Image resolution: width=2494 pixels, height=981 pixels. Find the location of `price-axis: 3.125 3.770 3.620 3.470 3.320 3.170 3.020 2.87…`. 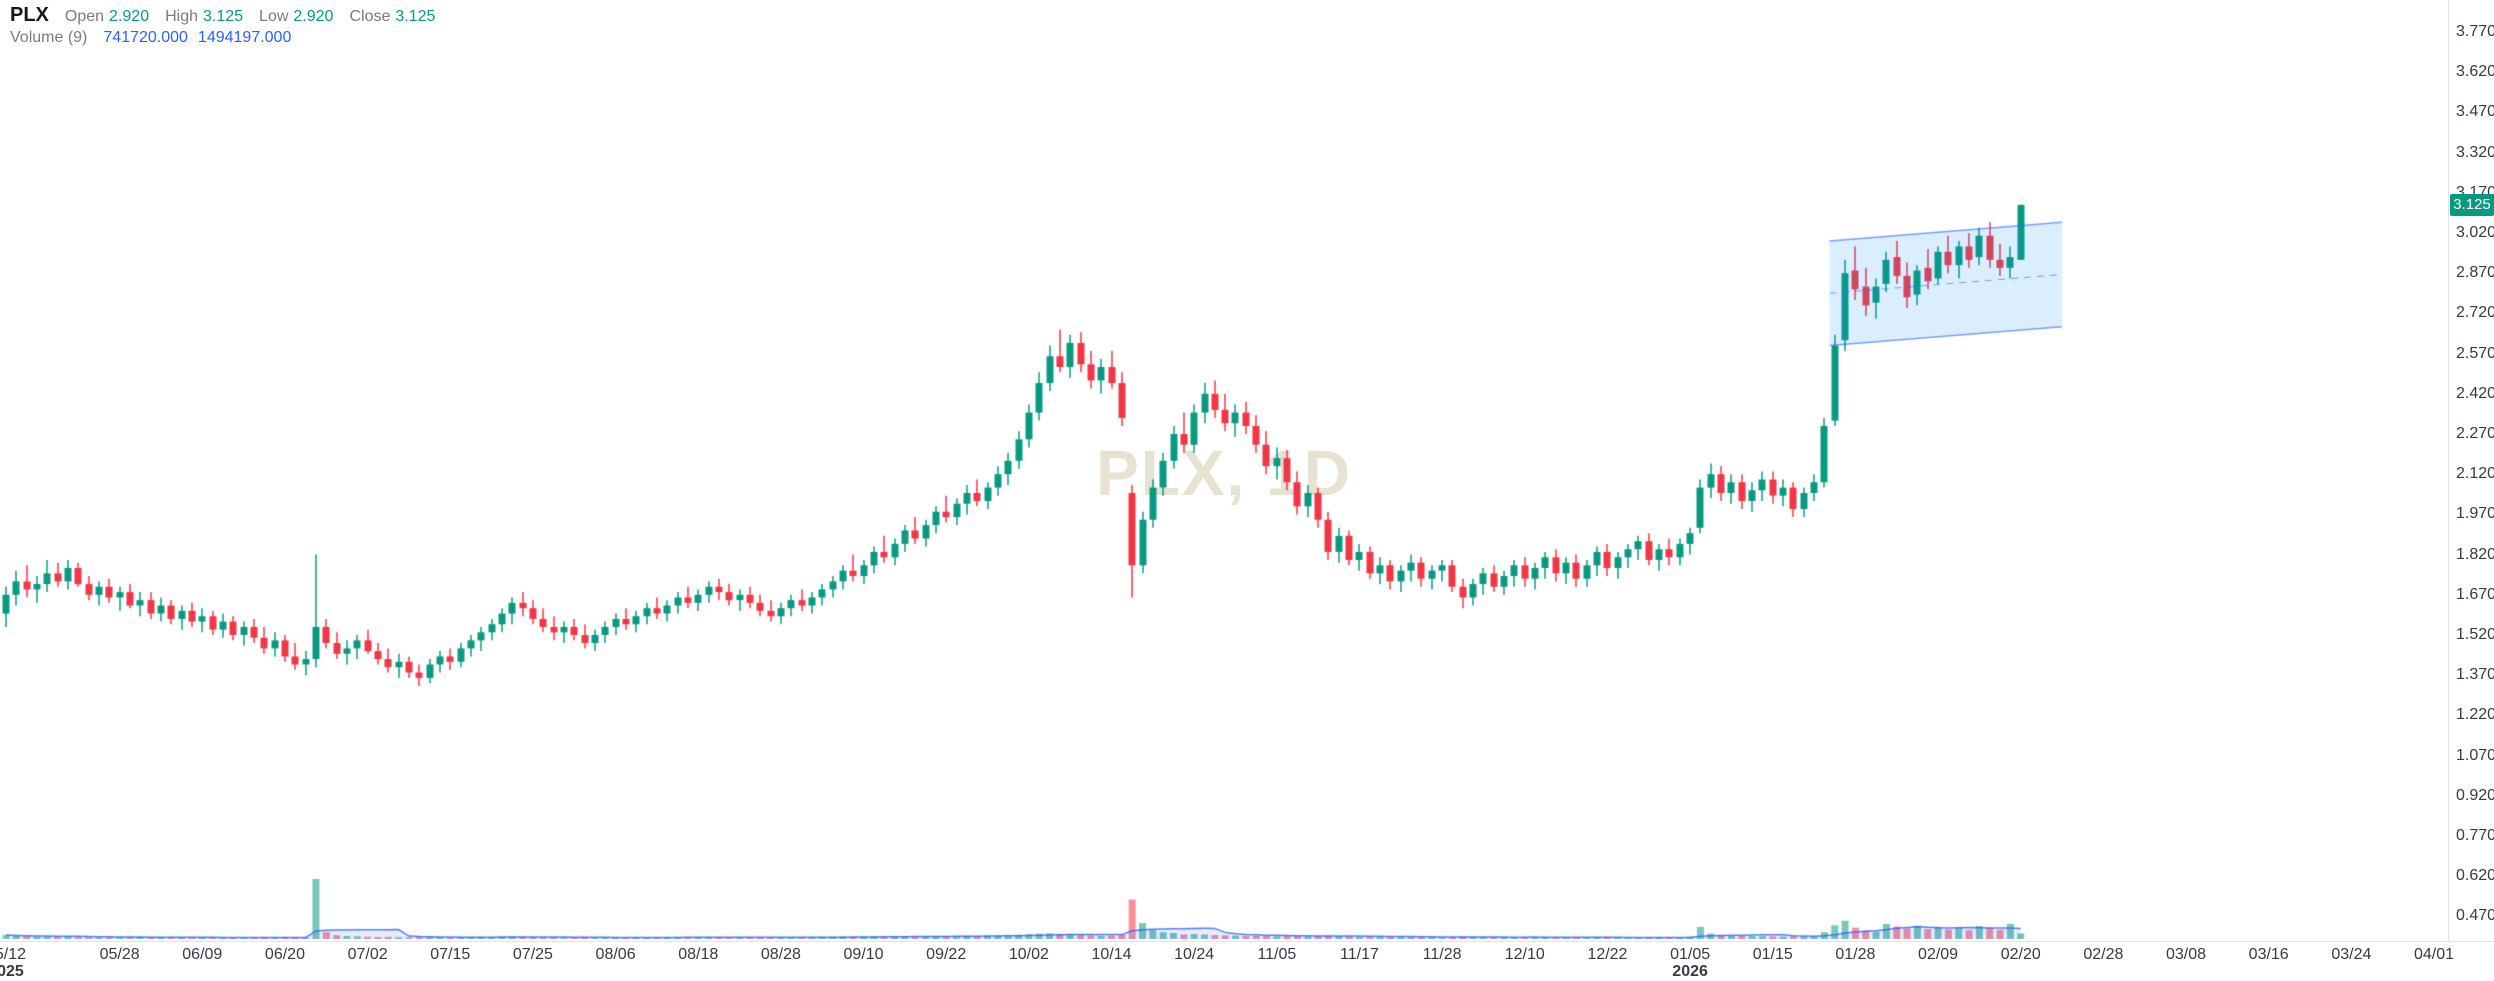

price-axis: 3.125 3.770 3.620 3.470 3.320 3.170 3.020 2.87… is located at coordinates (2471, 470).